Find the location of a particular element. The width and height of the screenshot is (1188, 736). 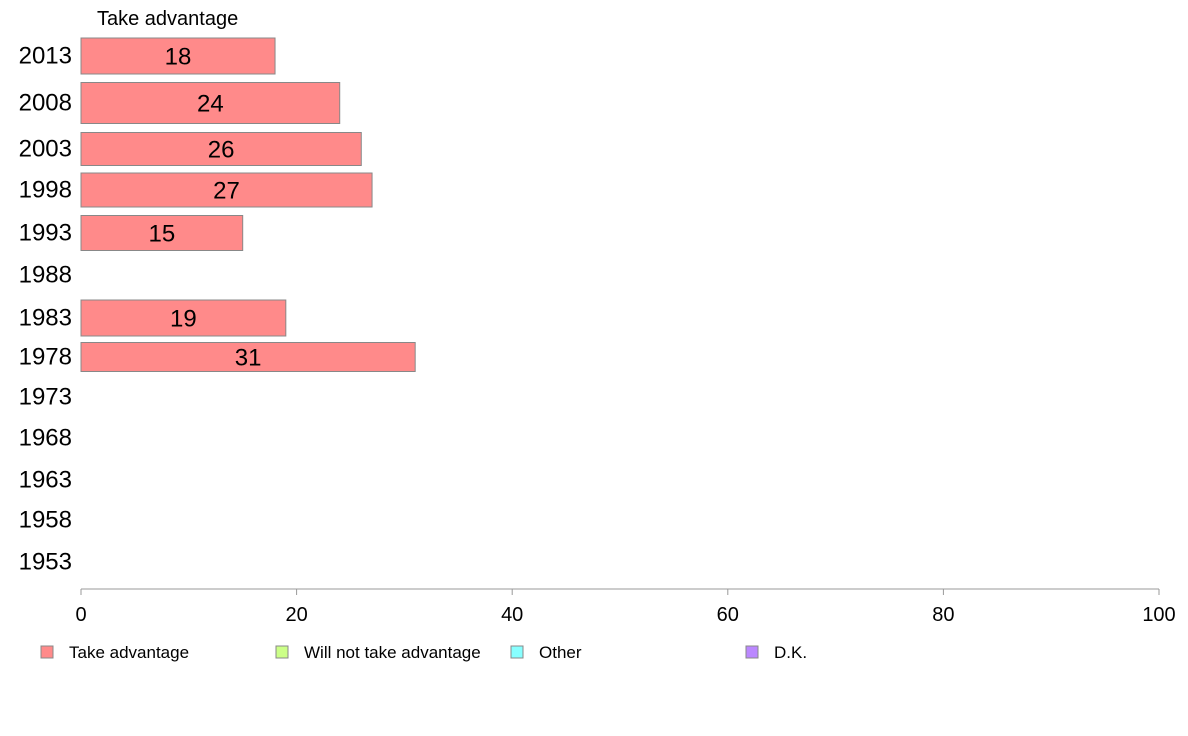

x-tick-label-0: 0 is located at coordinates (80, 615).